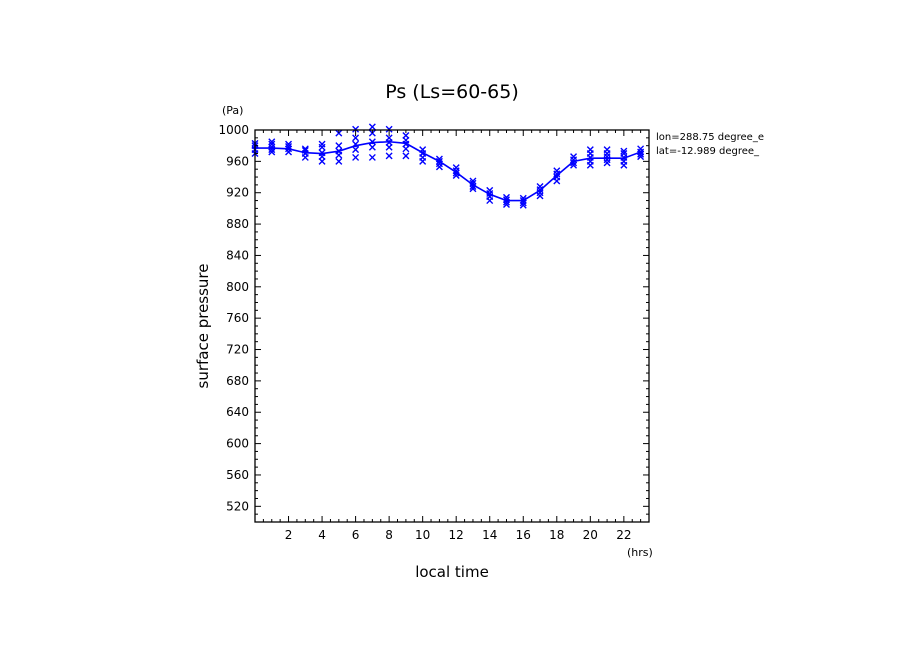 The width and height of the screenshot is (904, 654). I want to click on x-axis-label: local time, so click(452, 572).